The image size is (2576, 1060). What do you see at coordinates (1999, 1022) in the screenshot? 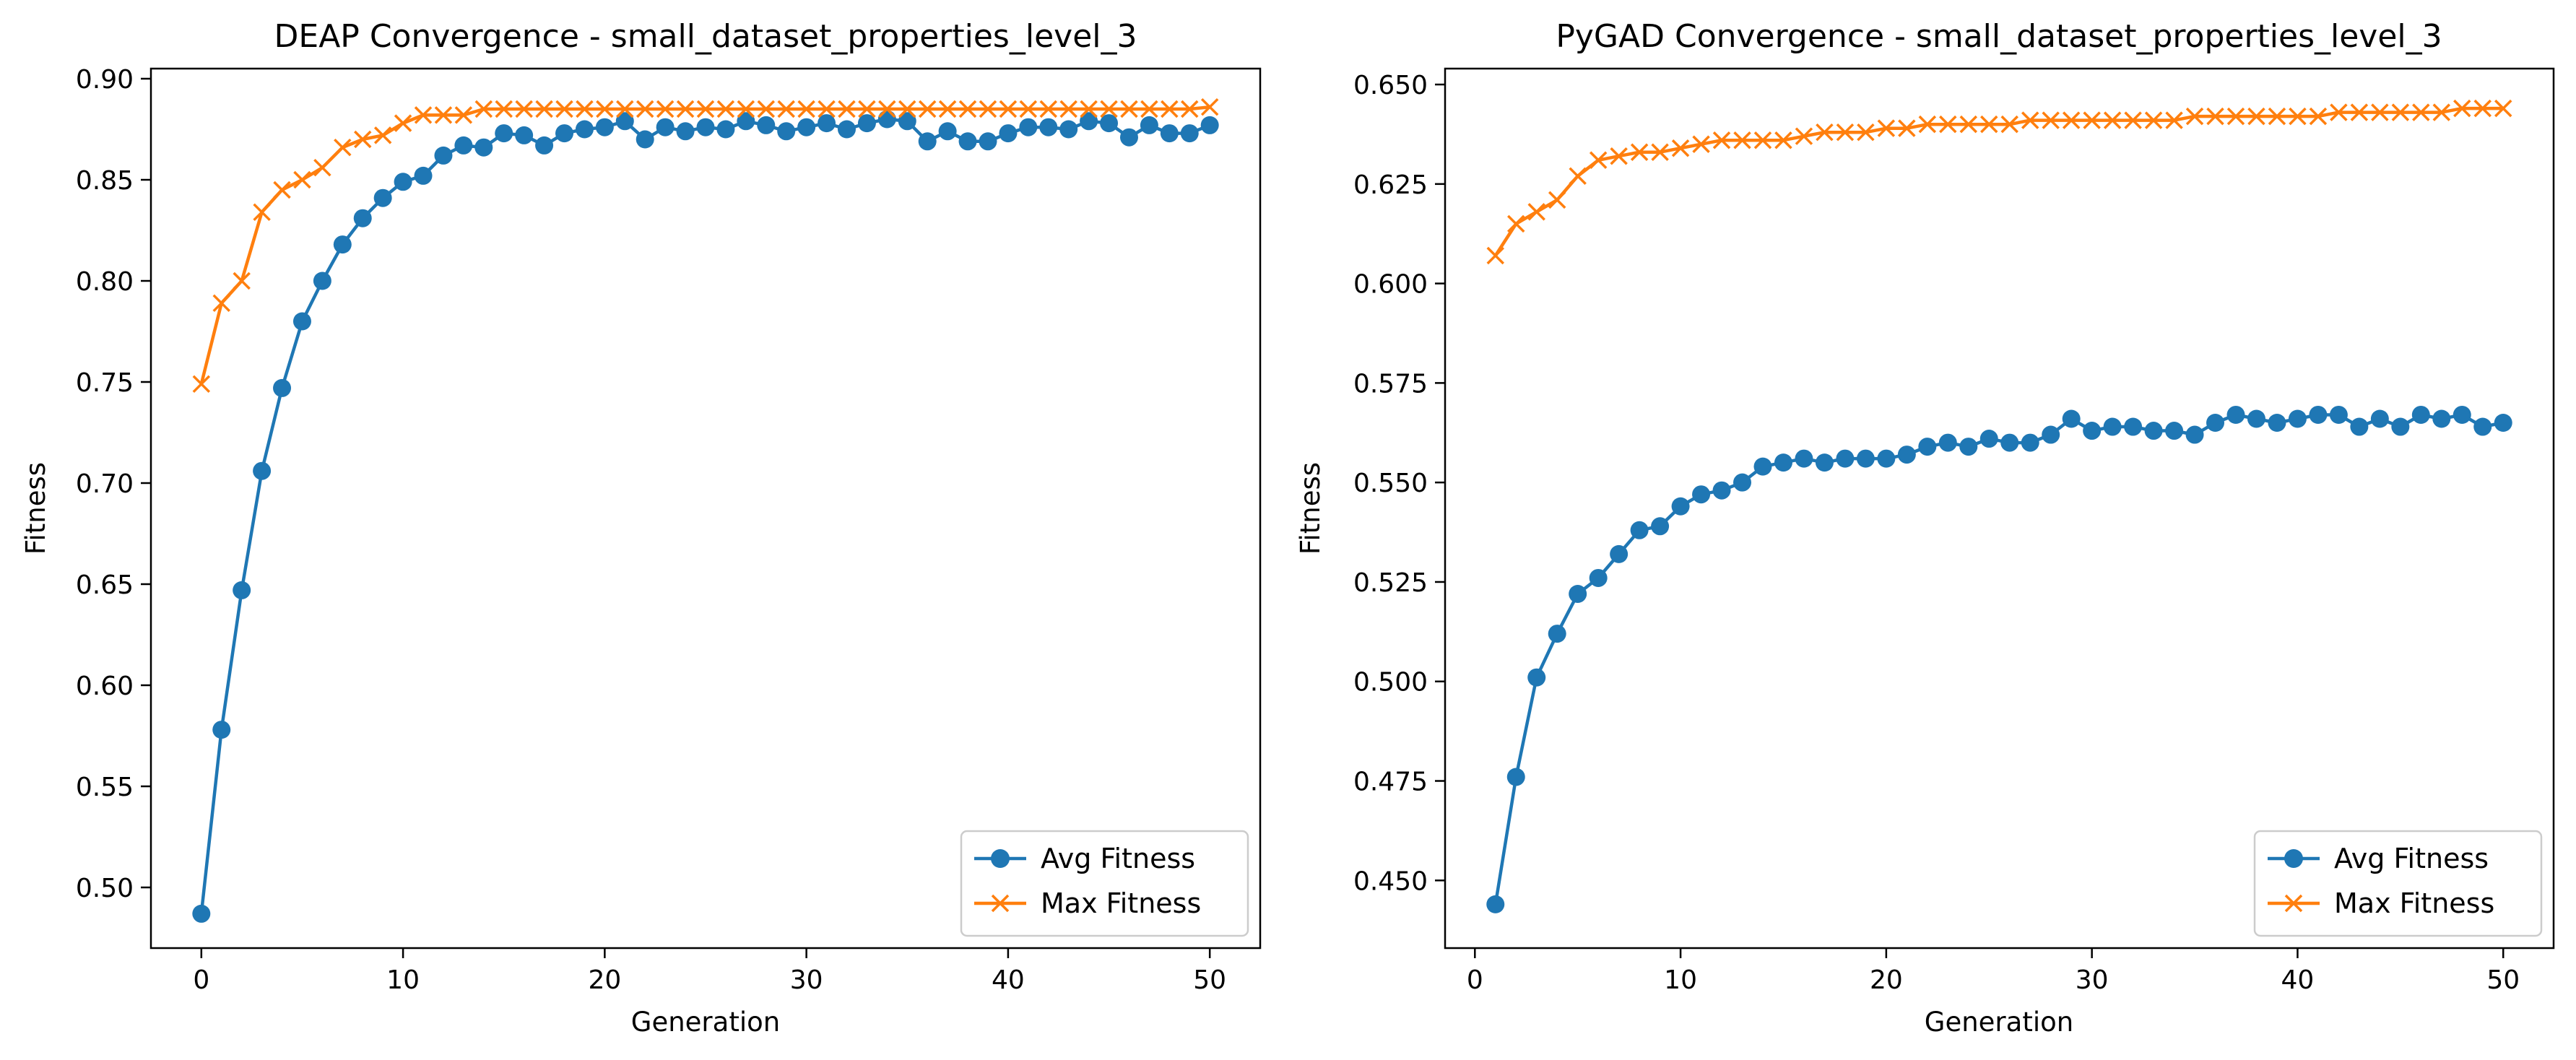
I see `pygad-x-axis-label: Generation` at bounding box center [1999, 1022].